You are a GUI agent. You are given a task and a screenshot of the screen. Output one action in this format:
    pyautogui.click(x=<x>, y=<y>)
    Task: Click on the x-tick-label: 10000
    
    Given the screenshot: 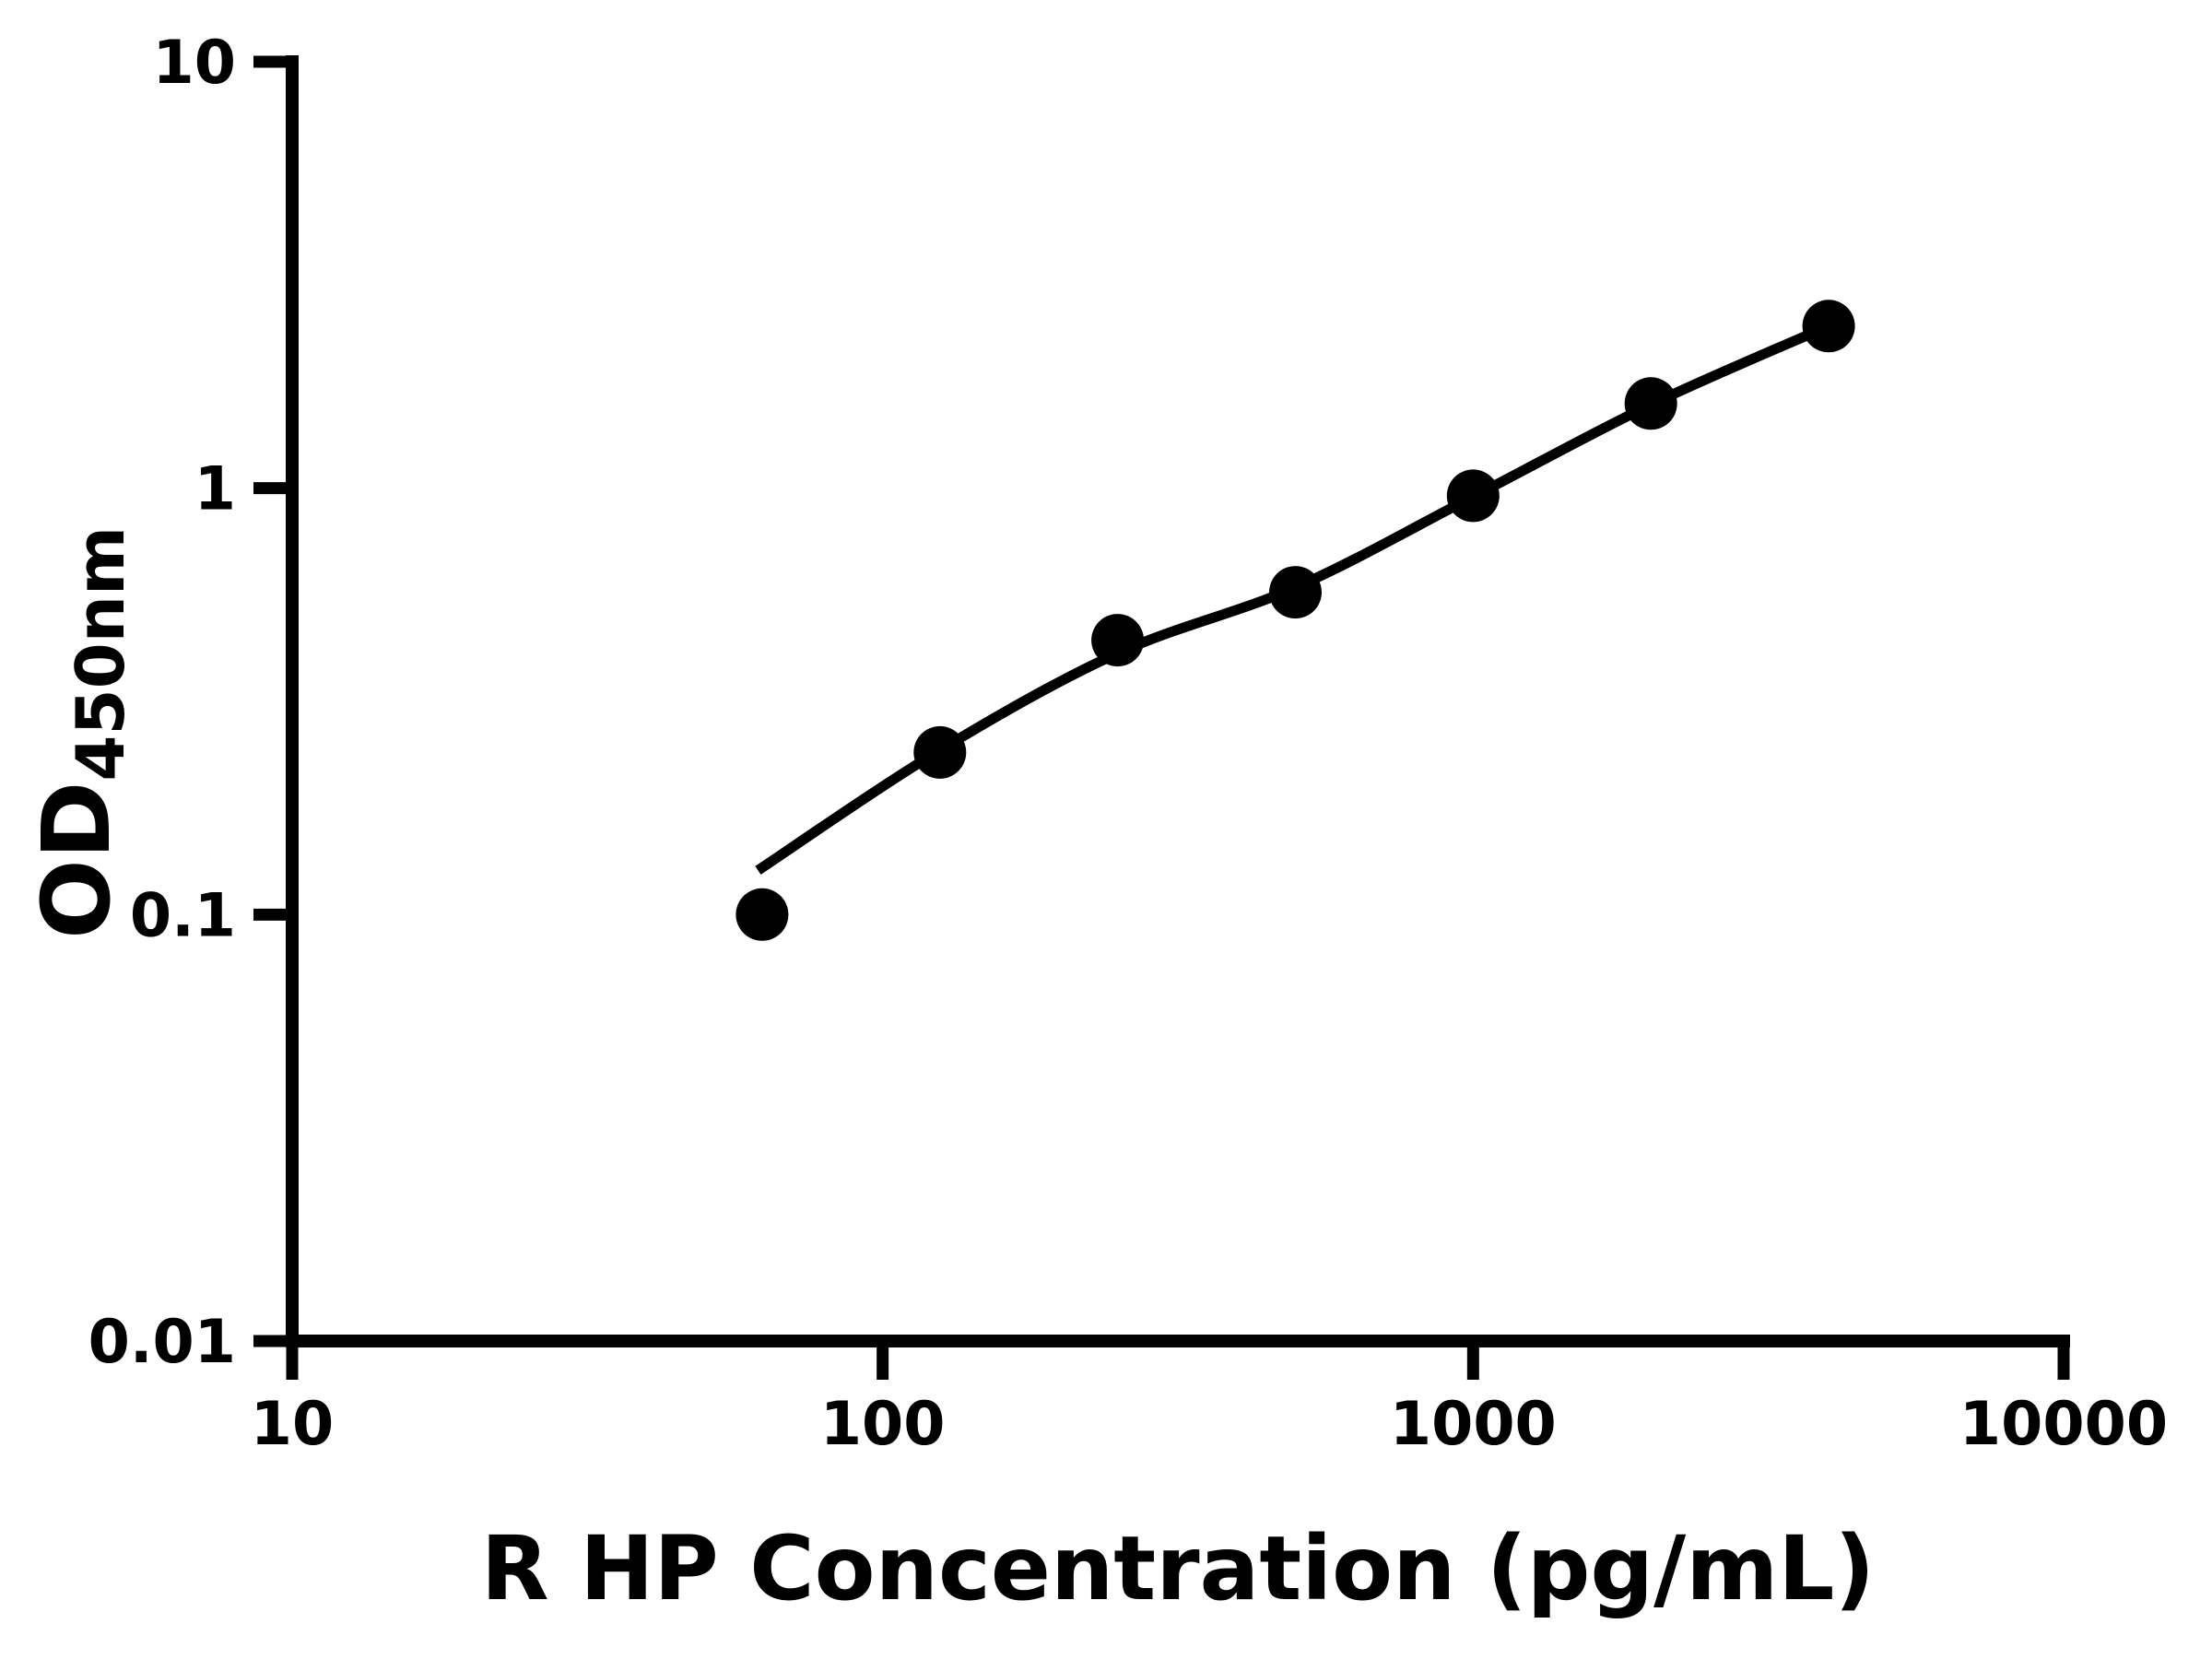 What is the action you would take?
    pyautogui.click(x=2063, y=1424)
    